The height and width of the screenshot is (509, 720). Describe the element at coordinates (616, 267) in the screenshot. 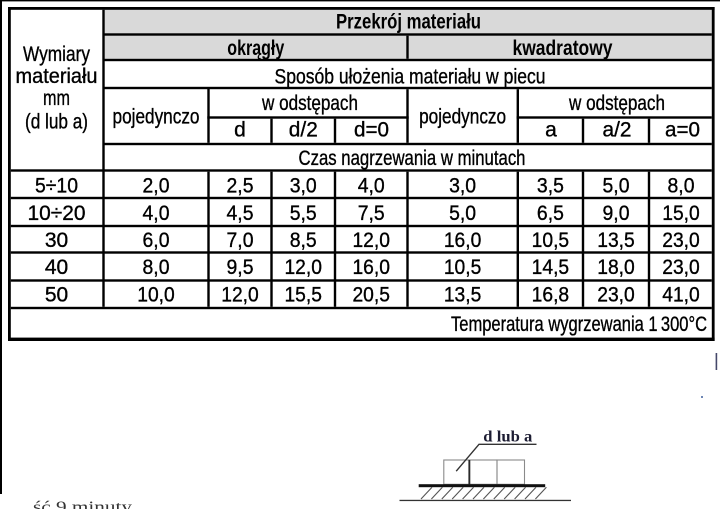

I see `svg-text: 18,0` at that location.